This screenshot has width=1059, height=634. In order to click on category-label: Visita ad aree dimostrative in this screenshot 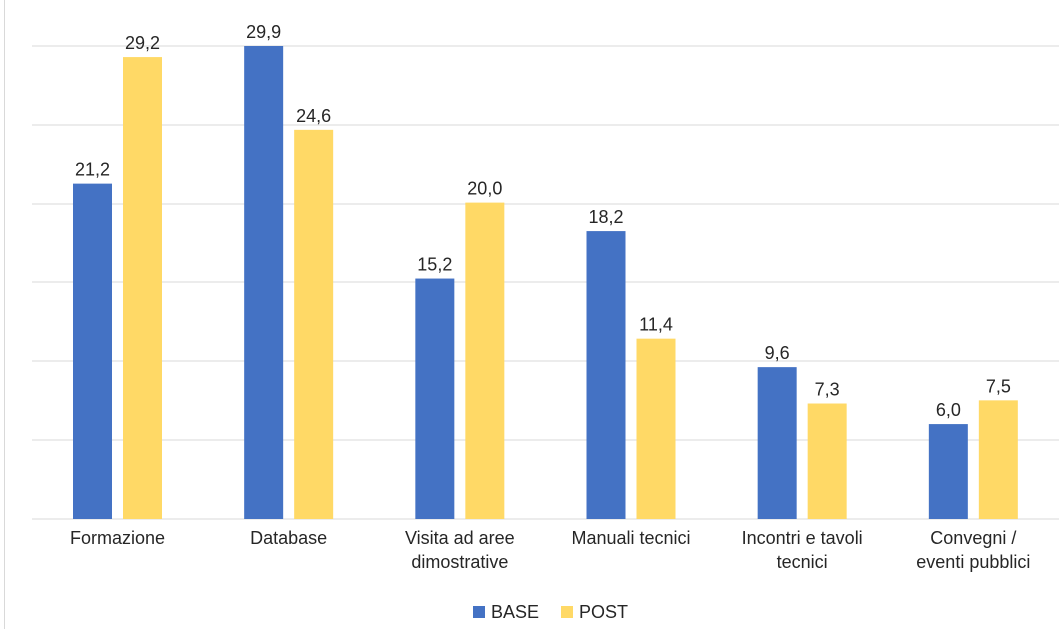, I will do `click(460, 550)`.